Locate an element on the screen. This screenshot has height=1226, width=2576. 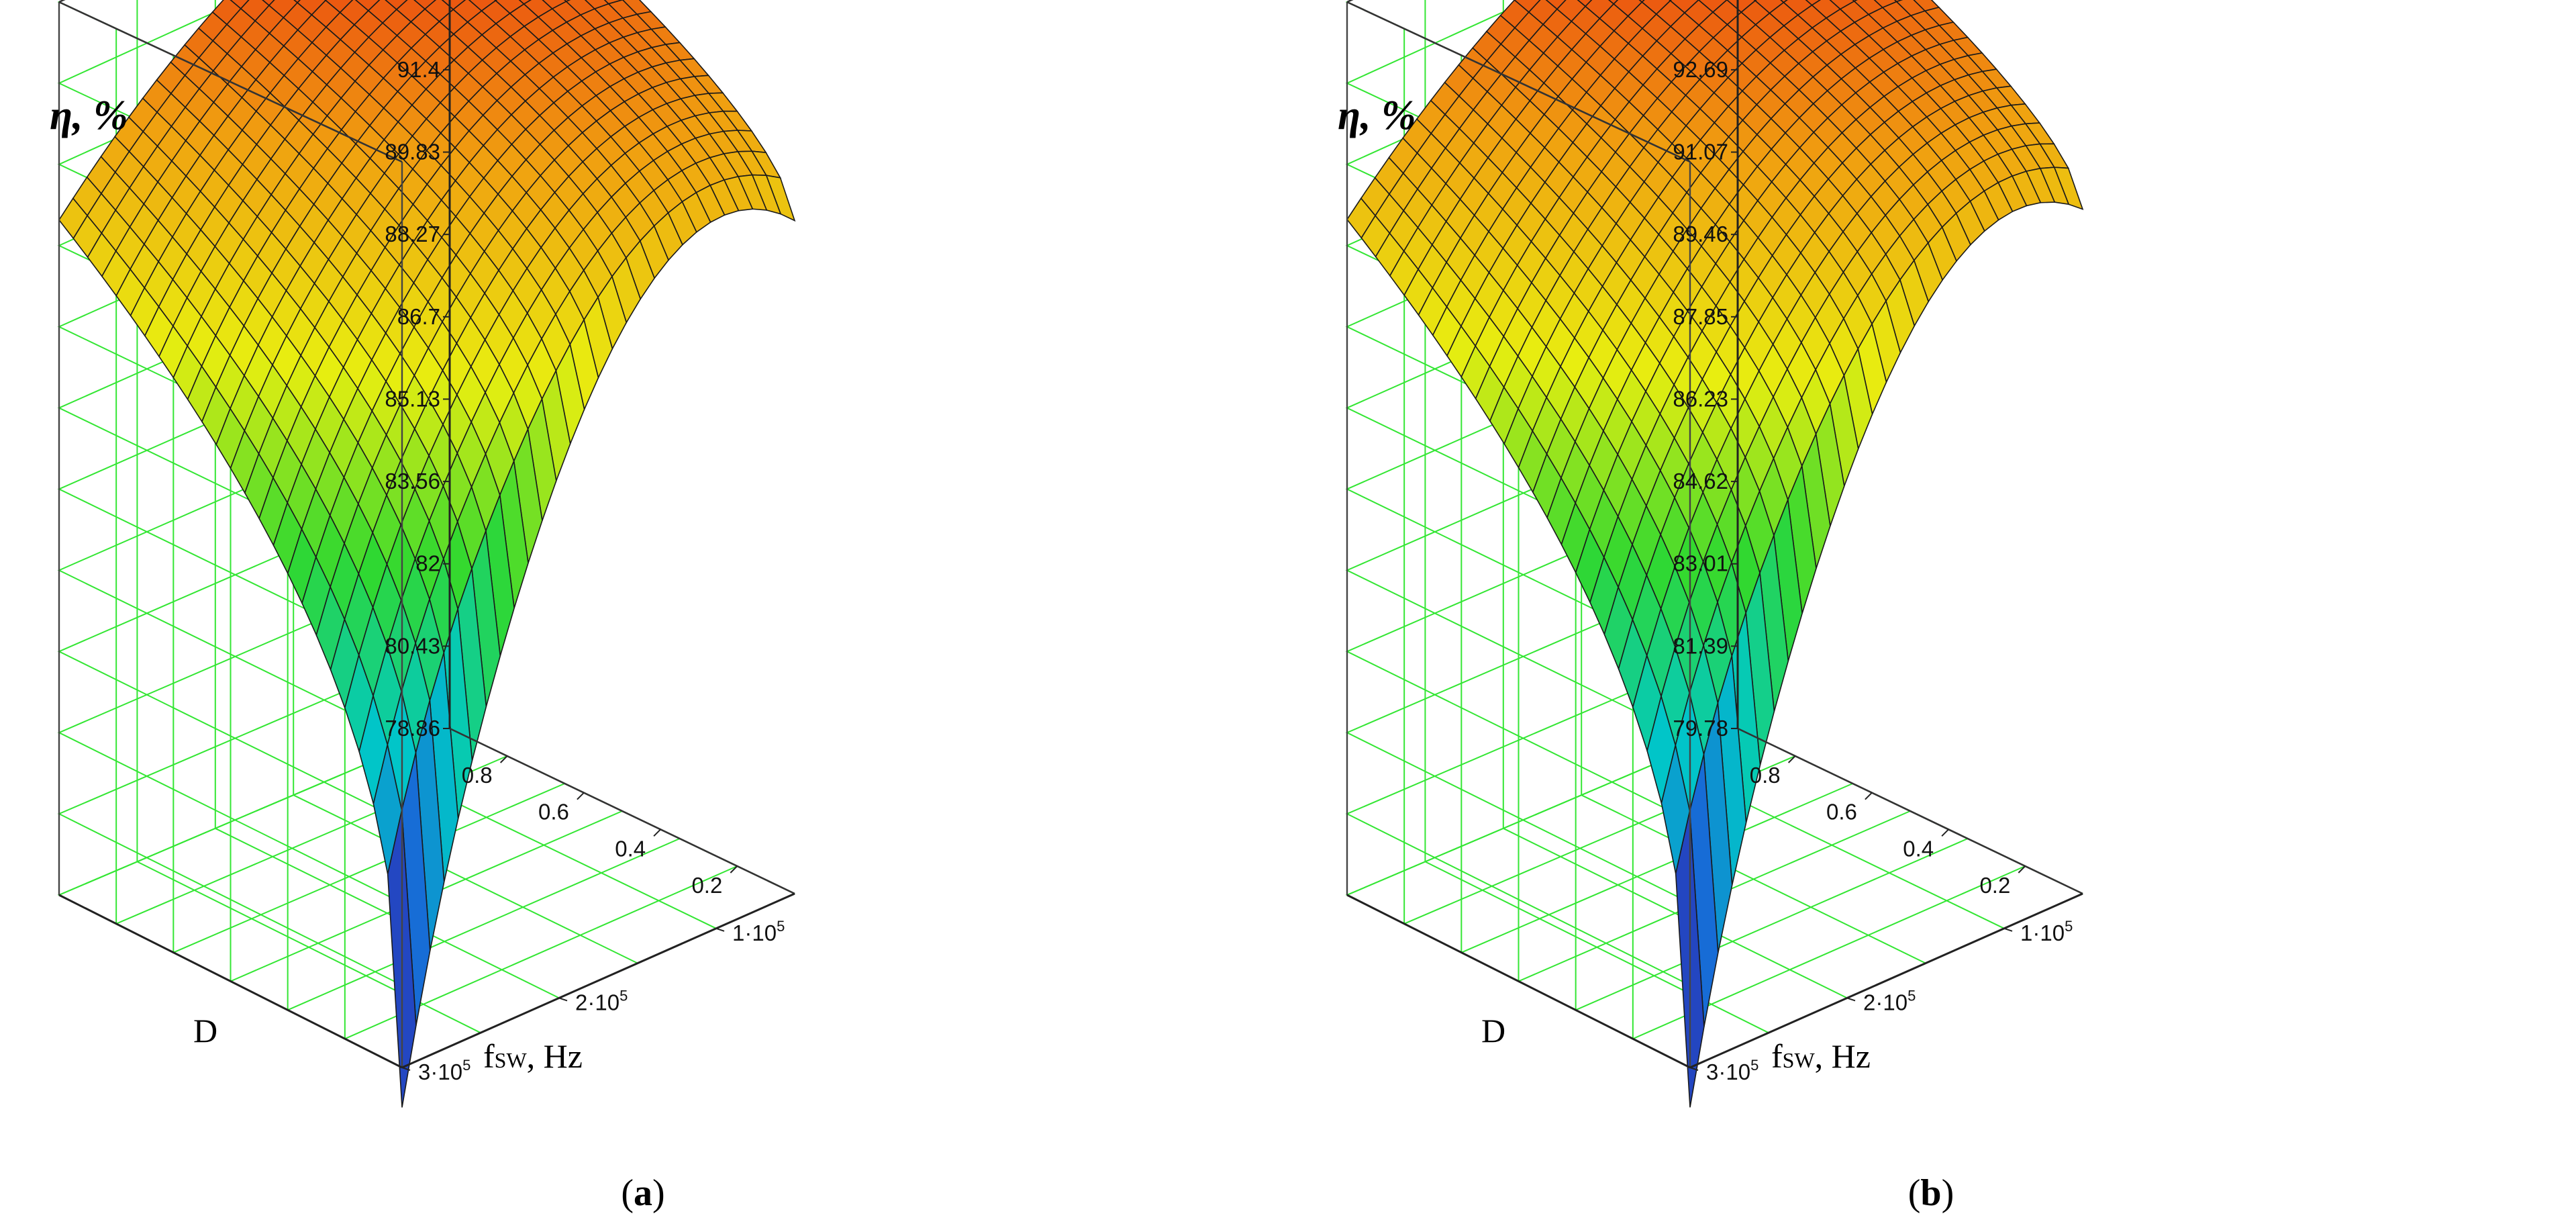
z-tick-label: 92.69 is located at coordinates (1700, 69).